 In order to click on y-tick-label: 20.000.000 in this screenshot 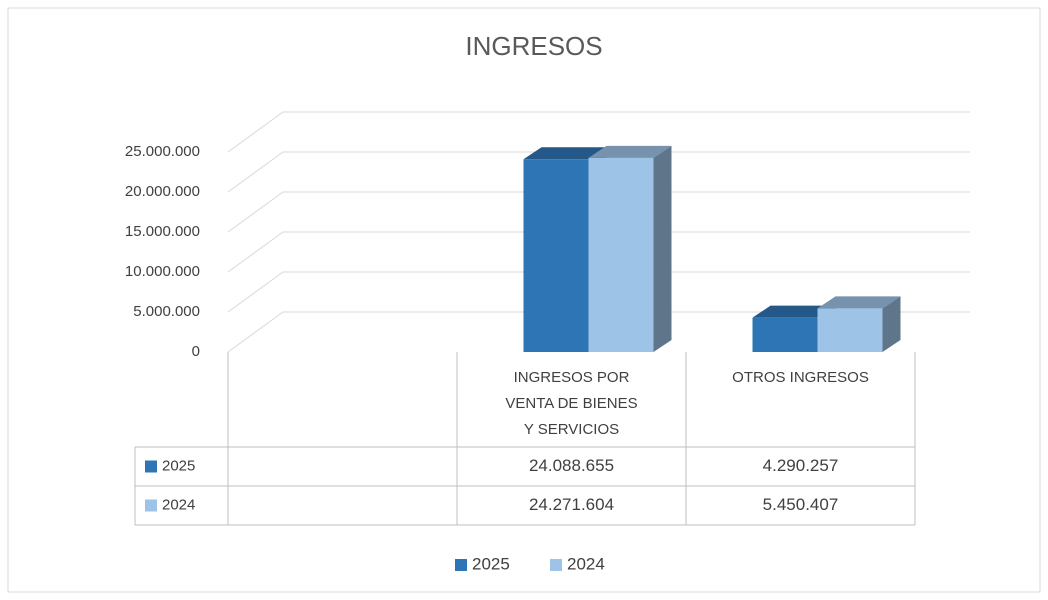, I will do `click(162, 191)`.